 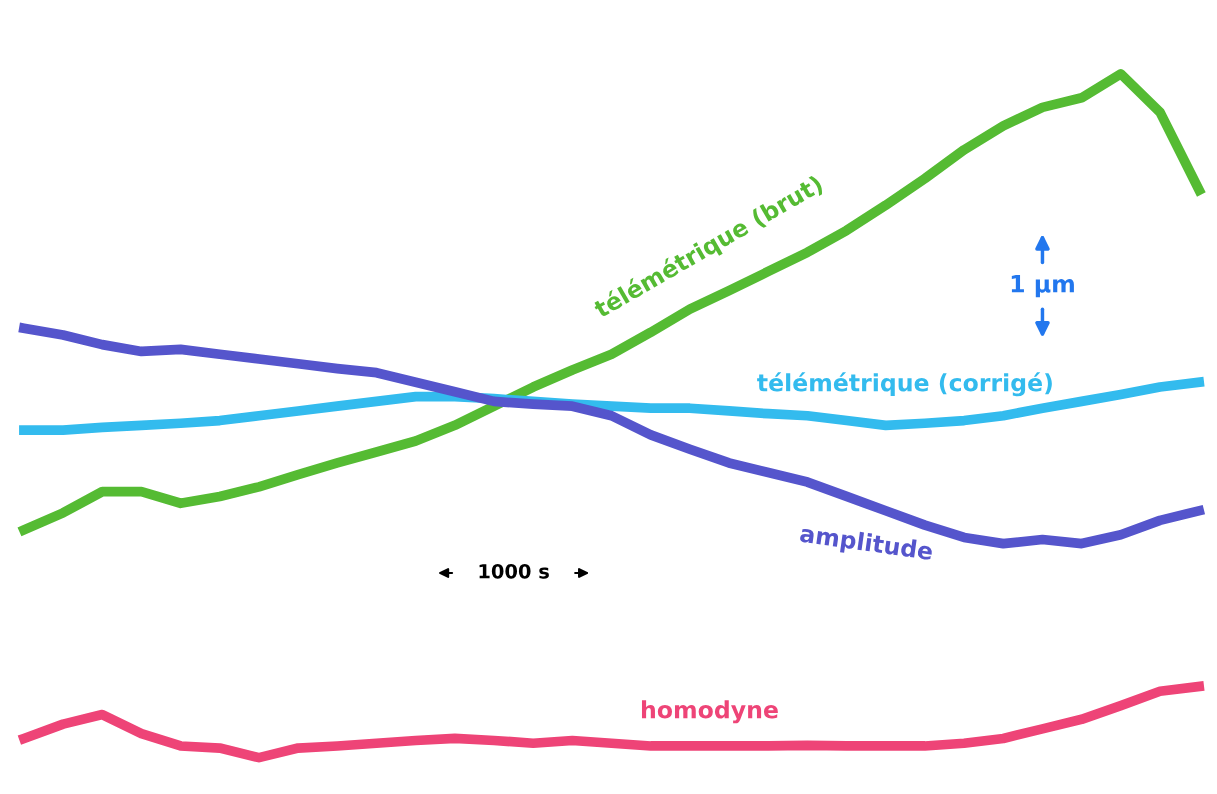 I want to click on annotation: 1000 s, so click(x=514, y=571).